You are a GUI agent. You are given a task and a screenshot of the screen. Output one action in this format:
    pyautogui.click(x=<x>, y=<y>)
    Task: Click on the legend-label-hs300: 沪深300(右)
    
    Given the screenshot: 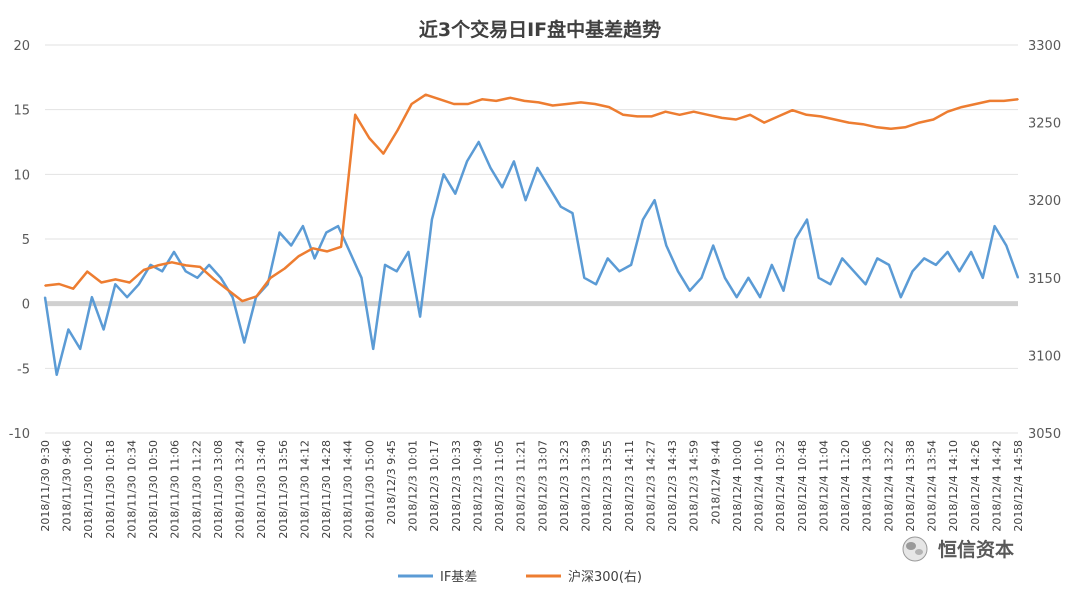 What is the action you would take?
    pyautogui.click(x=605, y=577)
    